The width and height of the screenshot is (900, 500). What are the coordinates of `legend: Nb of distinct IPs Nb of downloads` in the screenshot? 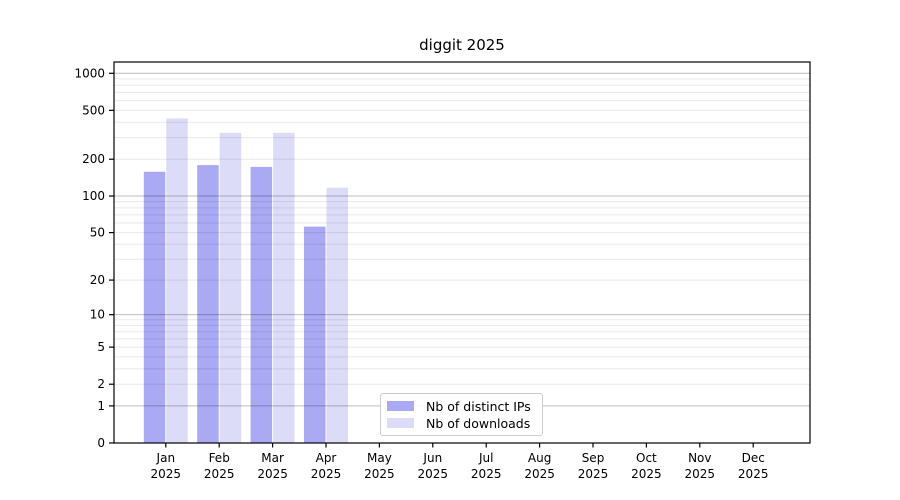 It's located at (461, 414).